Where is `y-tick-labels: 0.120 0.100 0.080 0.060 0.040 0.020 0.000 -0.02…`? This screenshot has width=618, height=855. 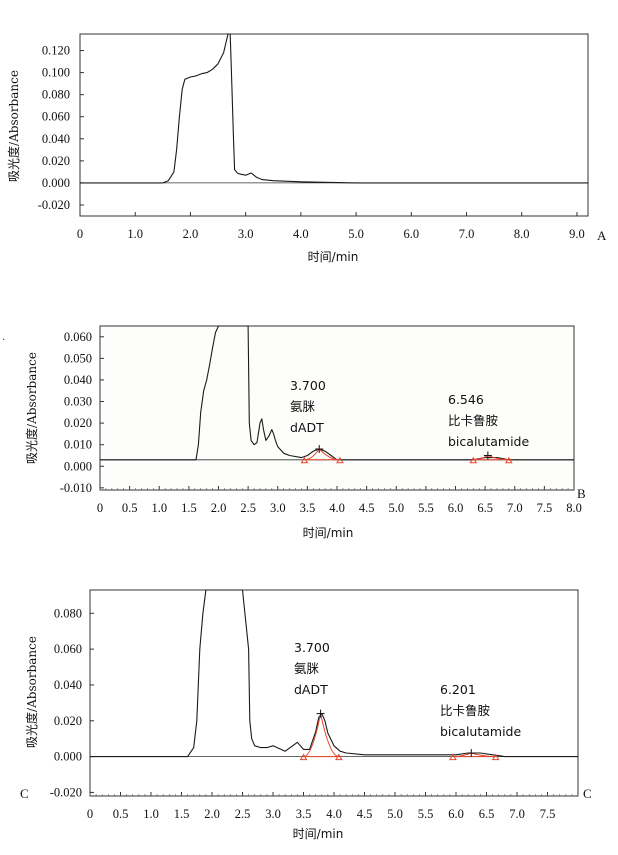
y-tick-labels: 0.120 0.100 0.080 0.060 0.040 0.020 0.000 -0.02… is located at coordinates (54, 128).